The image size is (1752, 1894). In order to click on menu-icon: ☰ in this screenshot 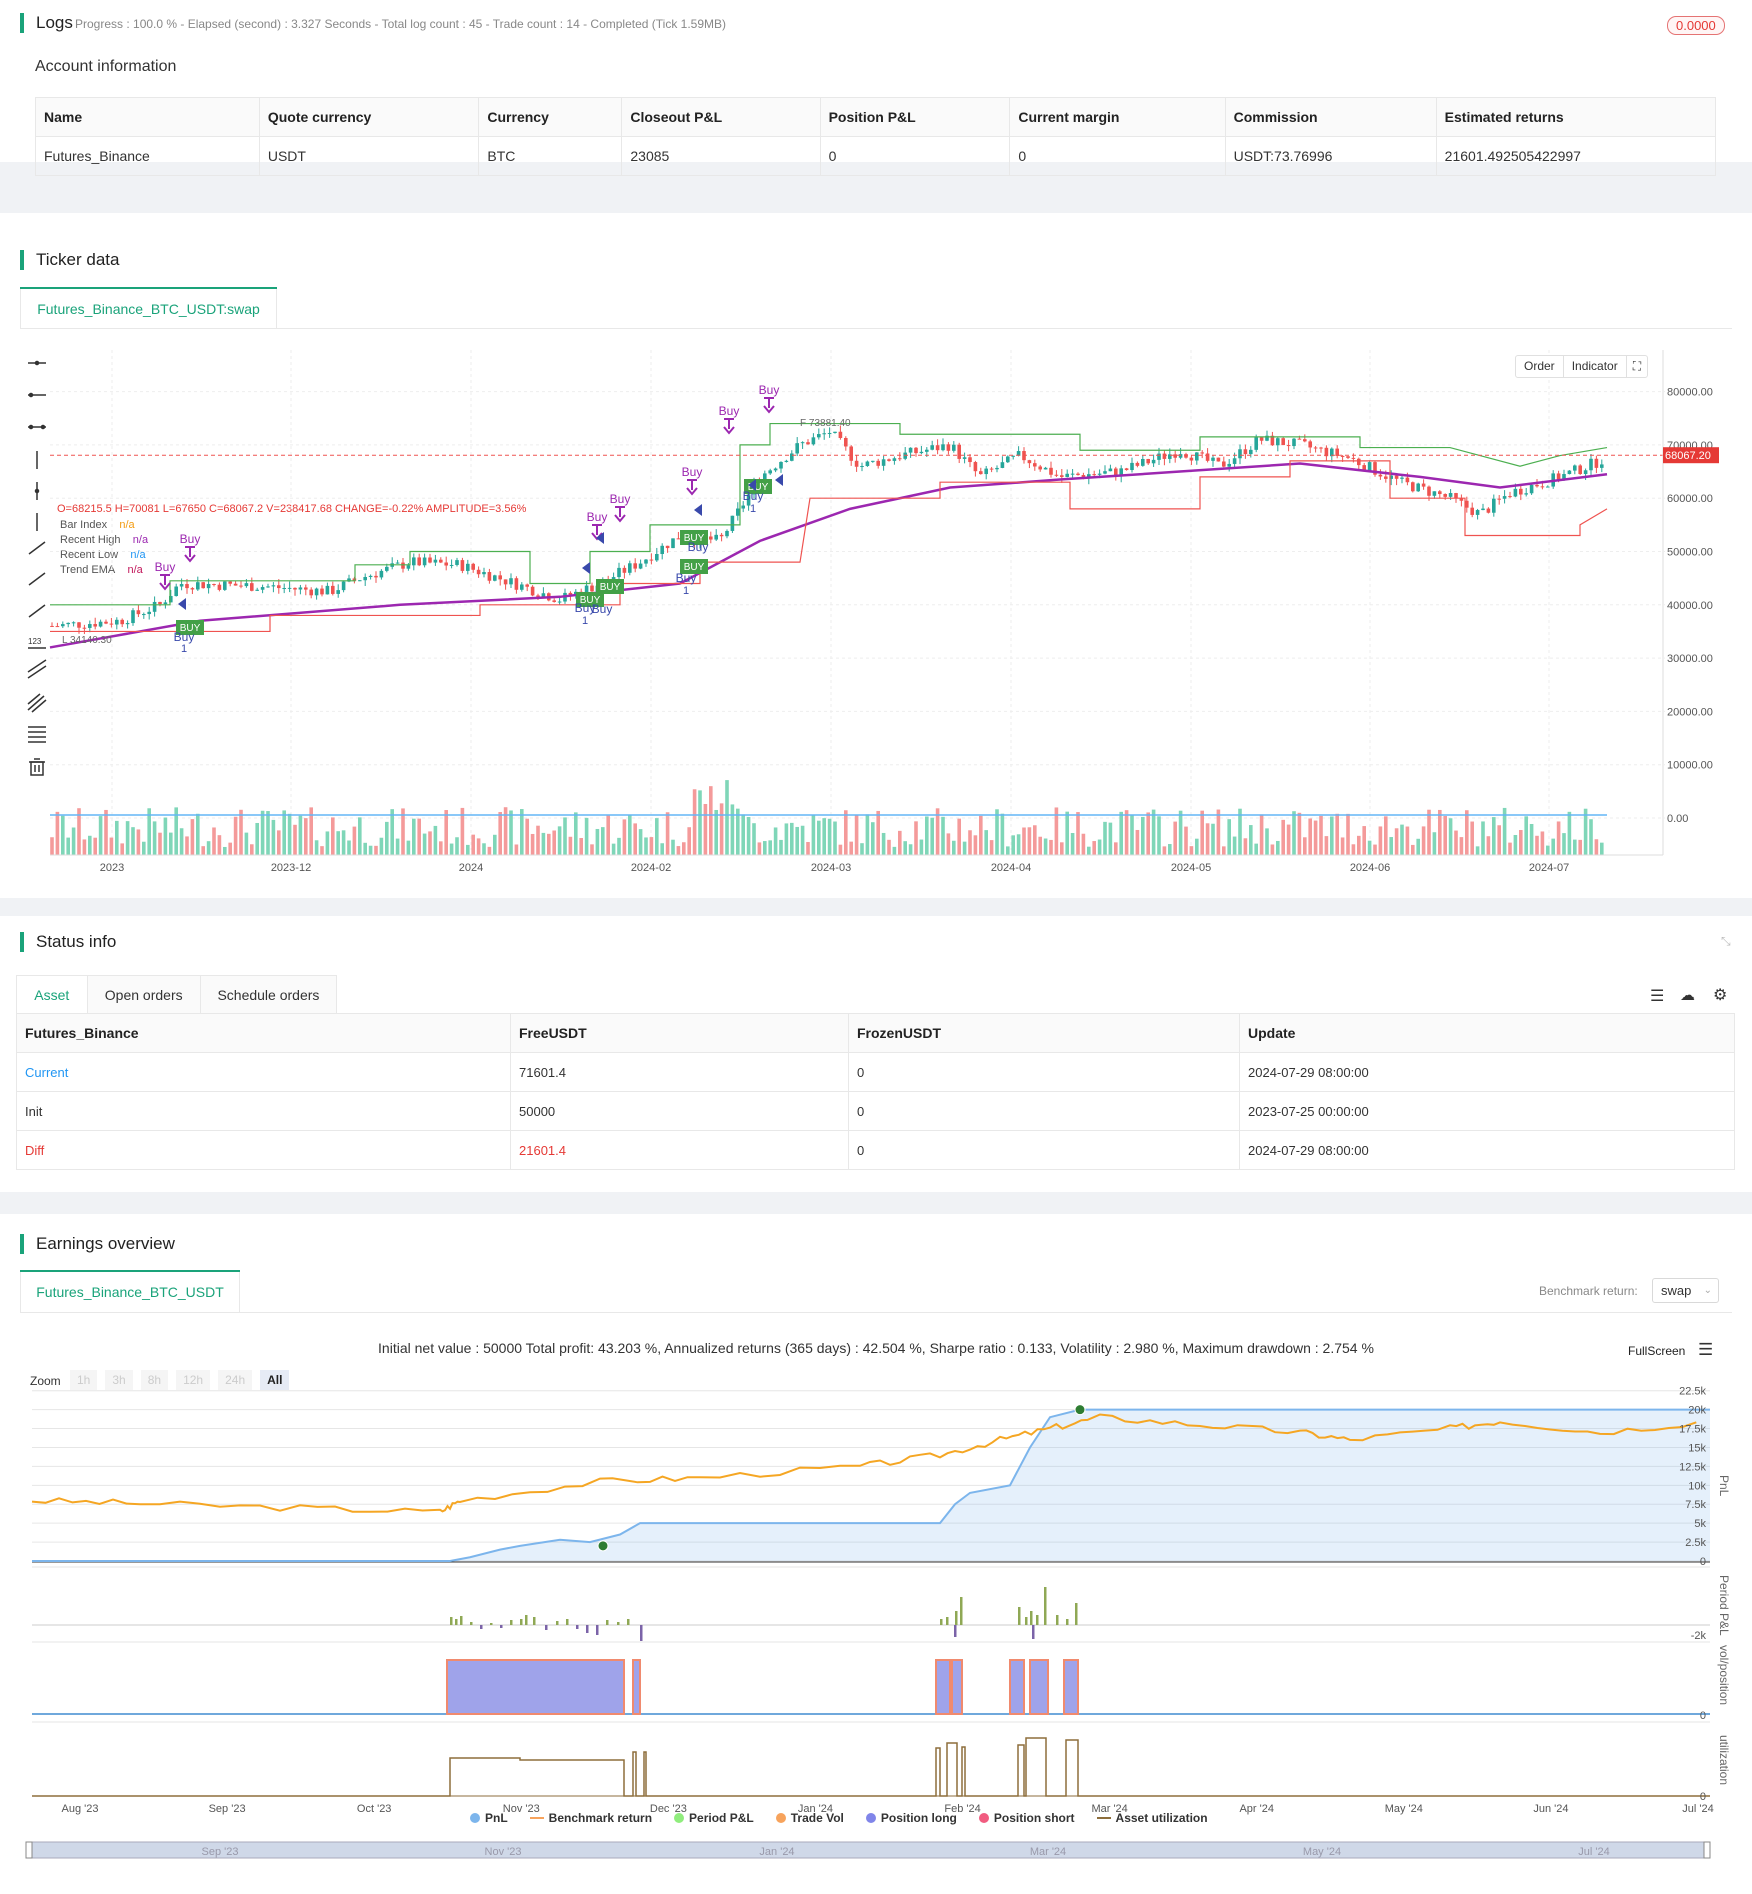, I will do `click(1706, 1349)`.